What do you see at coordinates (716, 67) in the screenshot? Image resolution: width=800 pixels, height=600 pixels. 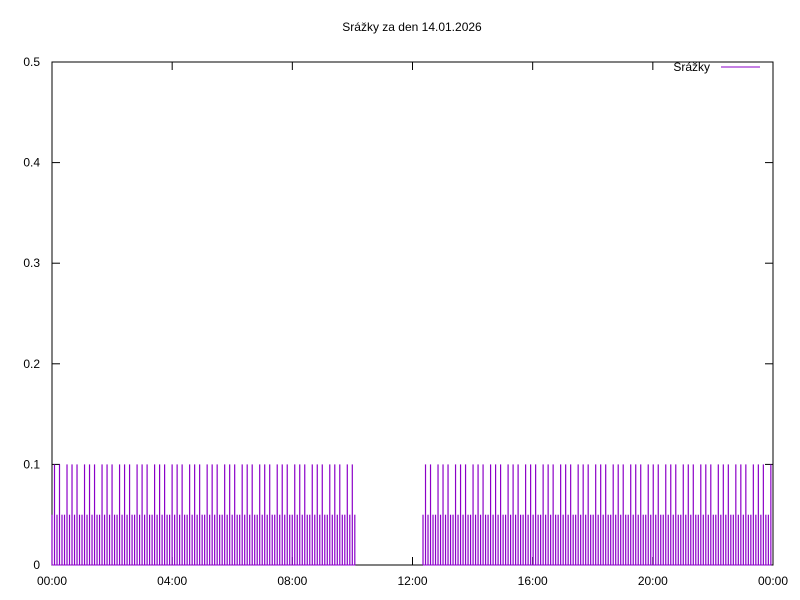 I see `legend: Srážky` at bounding box center [716, 67].